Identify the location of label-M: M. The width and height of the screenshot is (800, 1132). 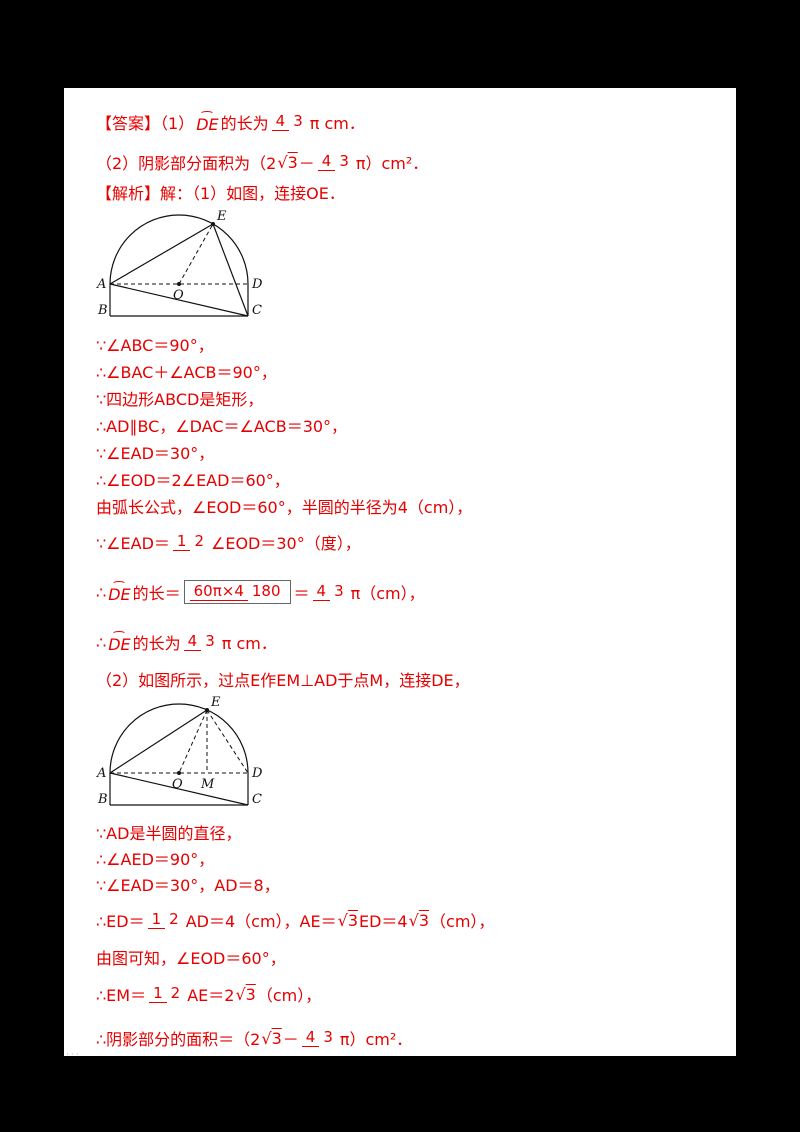
(207, 784).